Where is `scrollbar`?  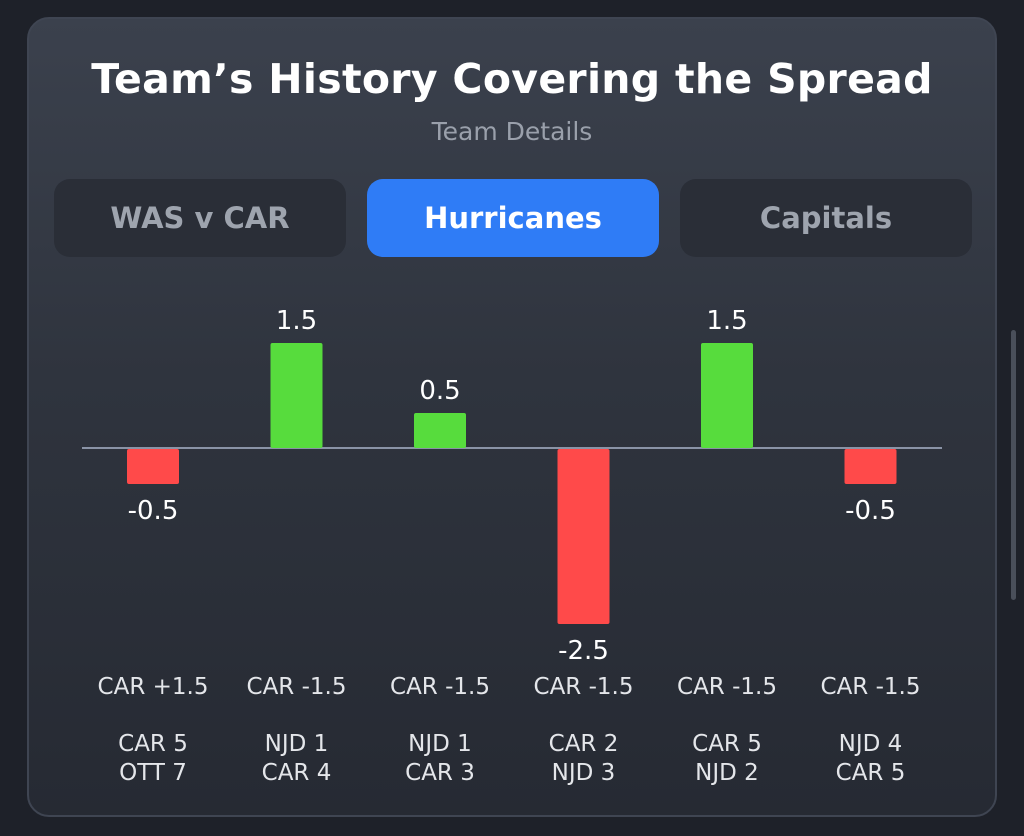
scrollbar is located at coordinates (1013, 465).